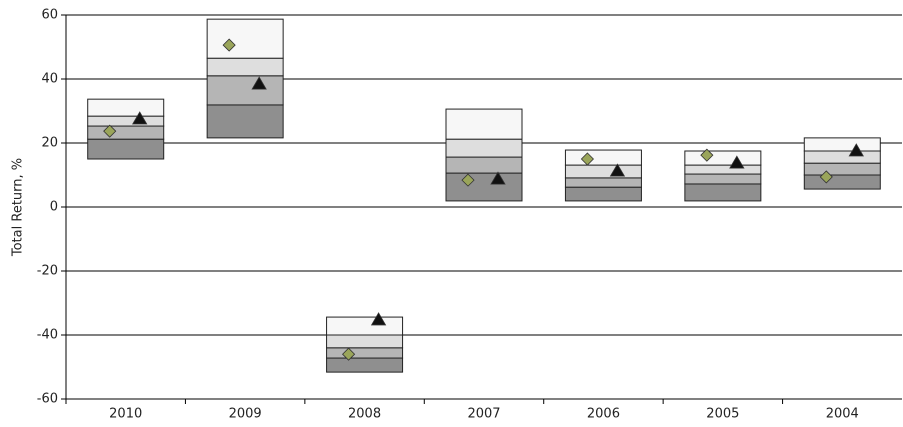 This screenshot has height=427, width=903. I want to click on y-tick-label: -20, so click(47, 271).